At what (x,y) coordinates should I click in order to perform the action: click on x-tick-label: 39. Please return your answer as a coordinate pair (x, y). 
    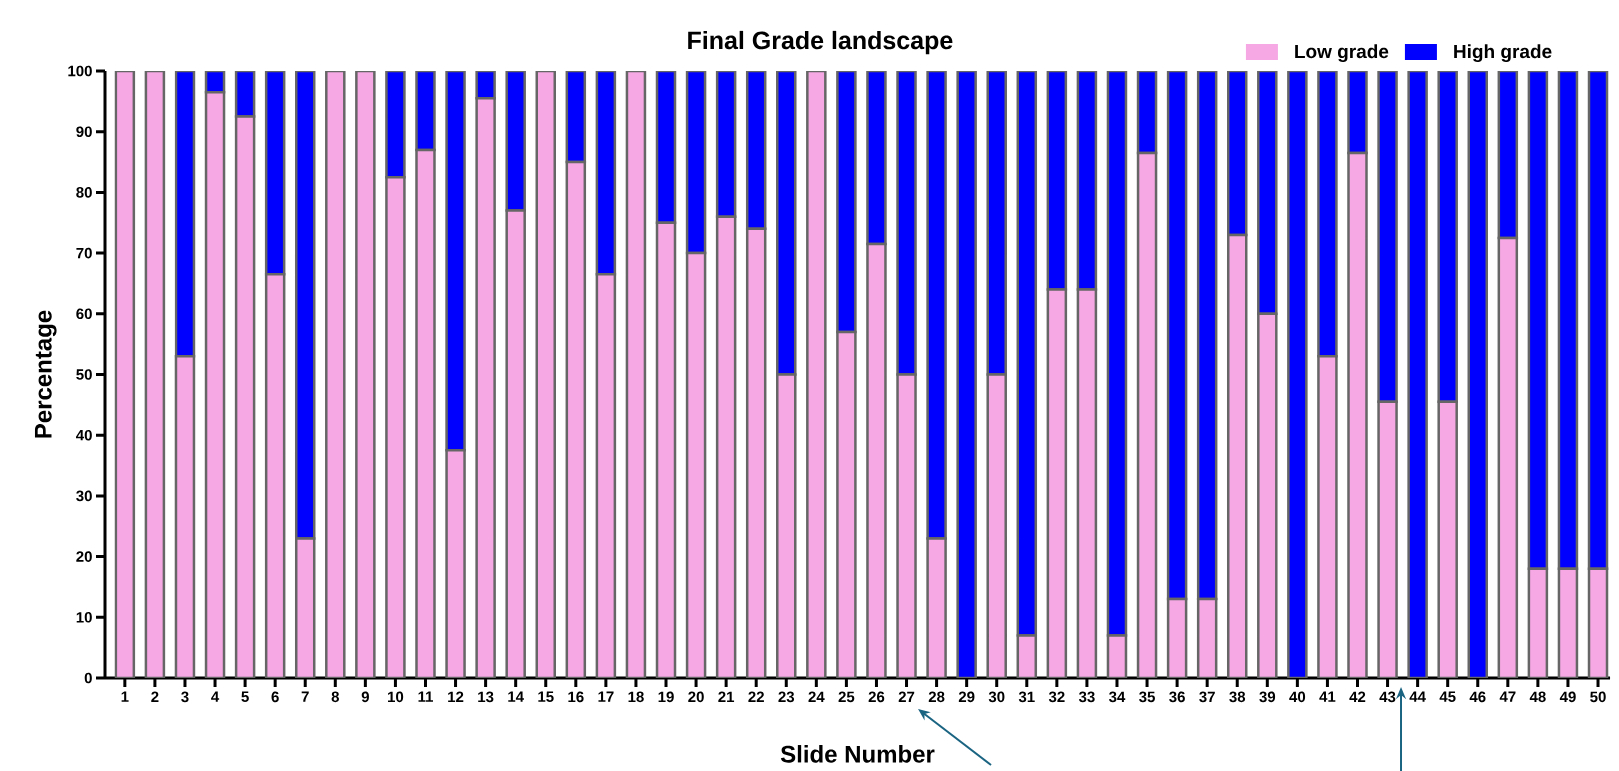
    Looking at the image, I should click on (1267, 697).